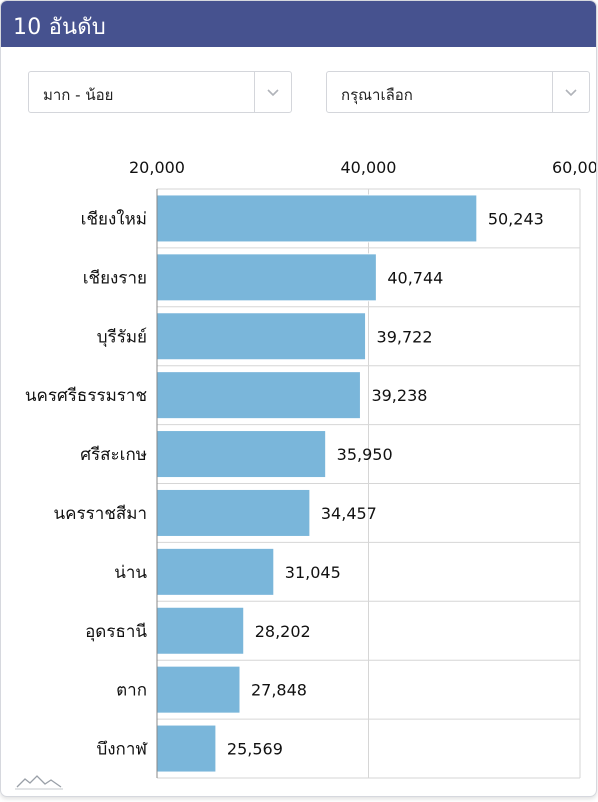  What do you see at coordinates (59, 27) in the screenshot?
I see `card-title: 10 อันดับ` at bounding box center [59, 27].